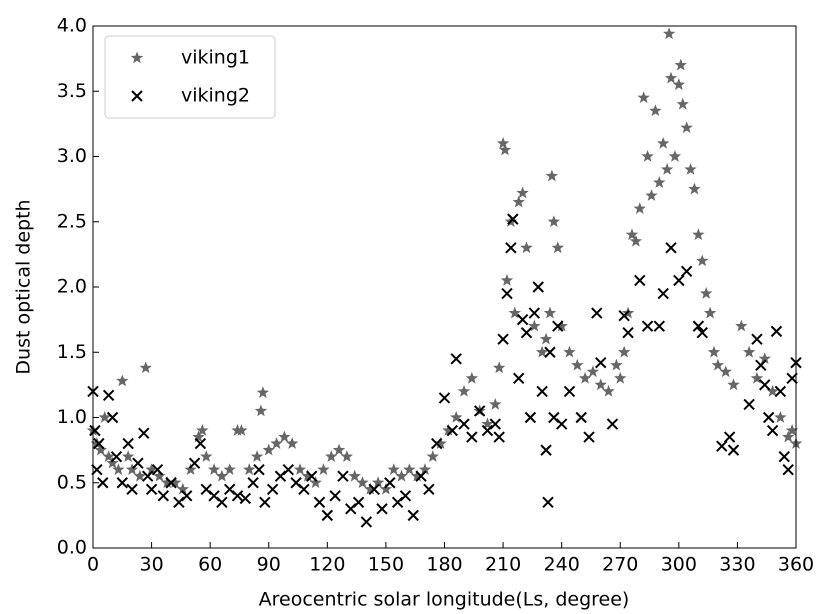 This screenshot has height=614, width=819. Describe the element at coordinates (269, 565) in the screenshot. I see `x-tick-label: 90` at that location.